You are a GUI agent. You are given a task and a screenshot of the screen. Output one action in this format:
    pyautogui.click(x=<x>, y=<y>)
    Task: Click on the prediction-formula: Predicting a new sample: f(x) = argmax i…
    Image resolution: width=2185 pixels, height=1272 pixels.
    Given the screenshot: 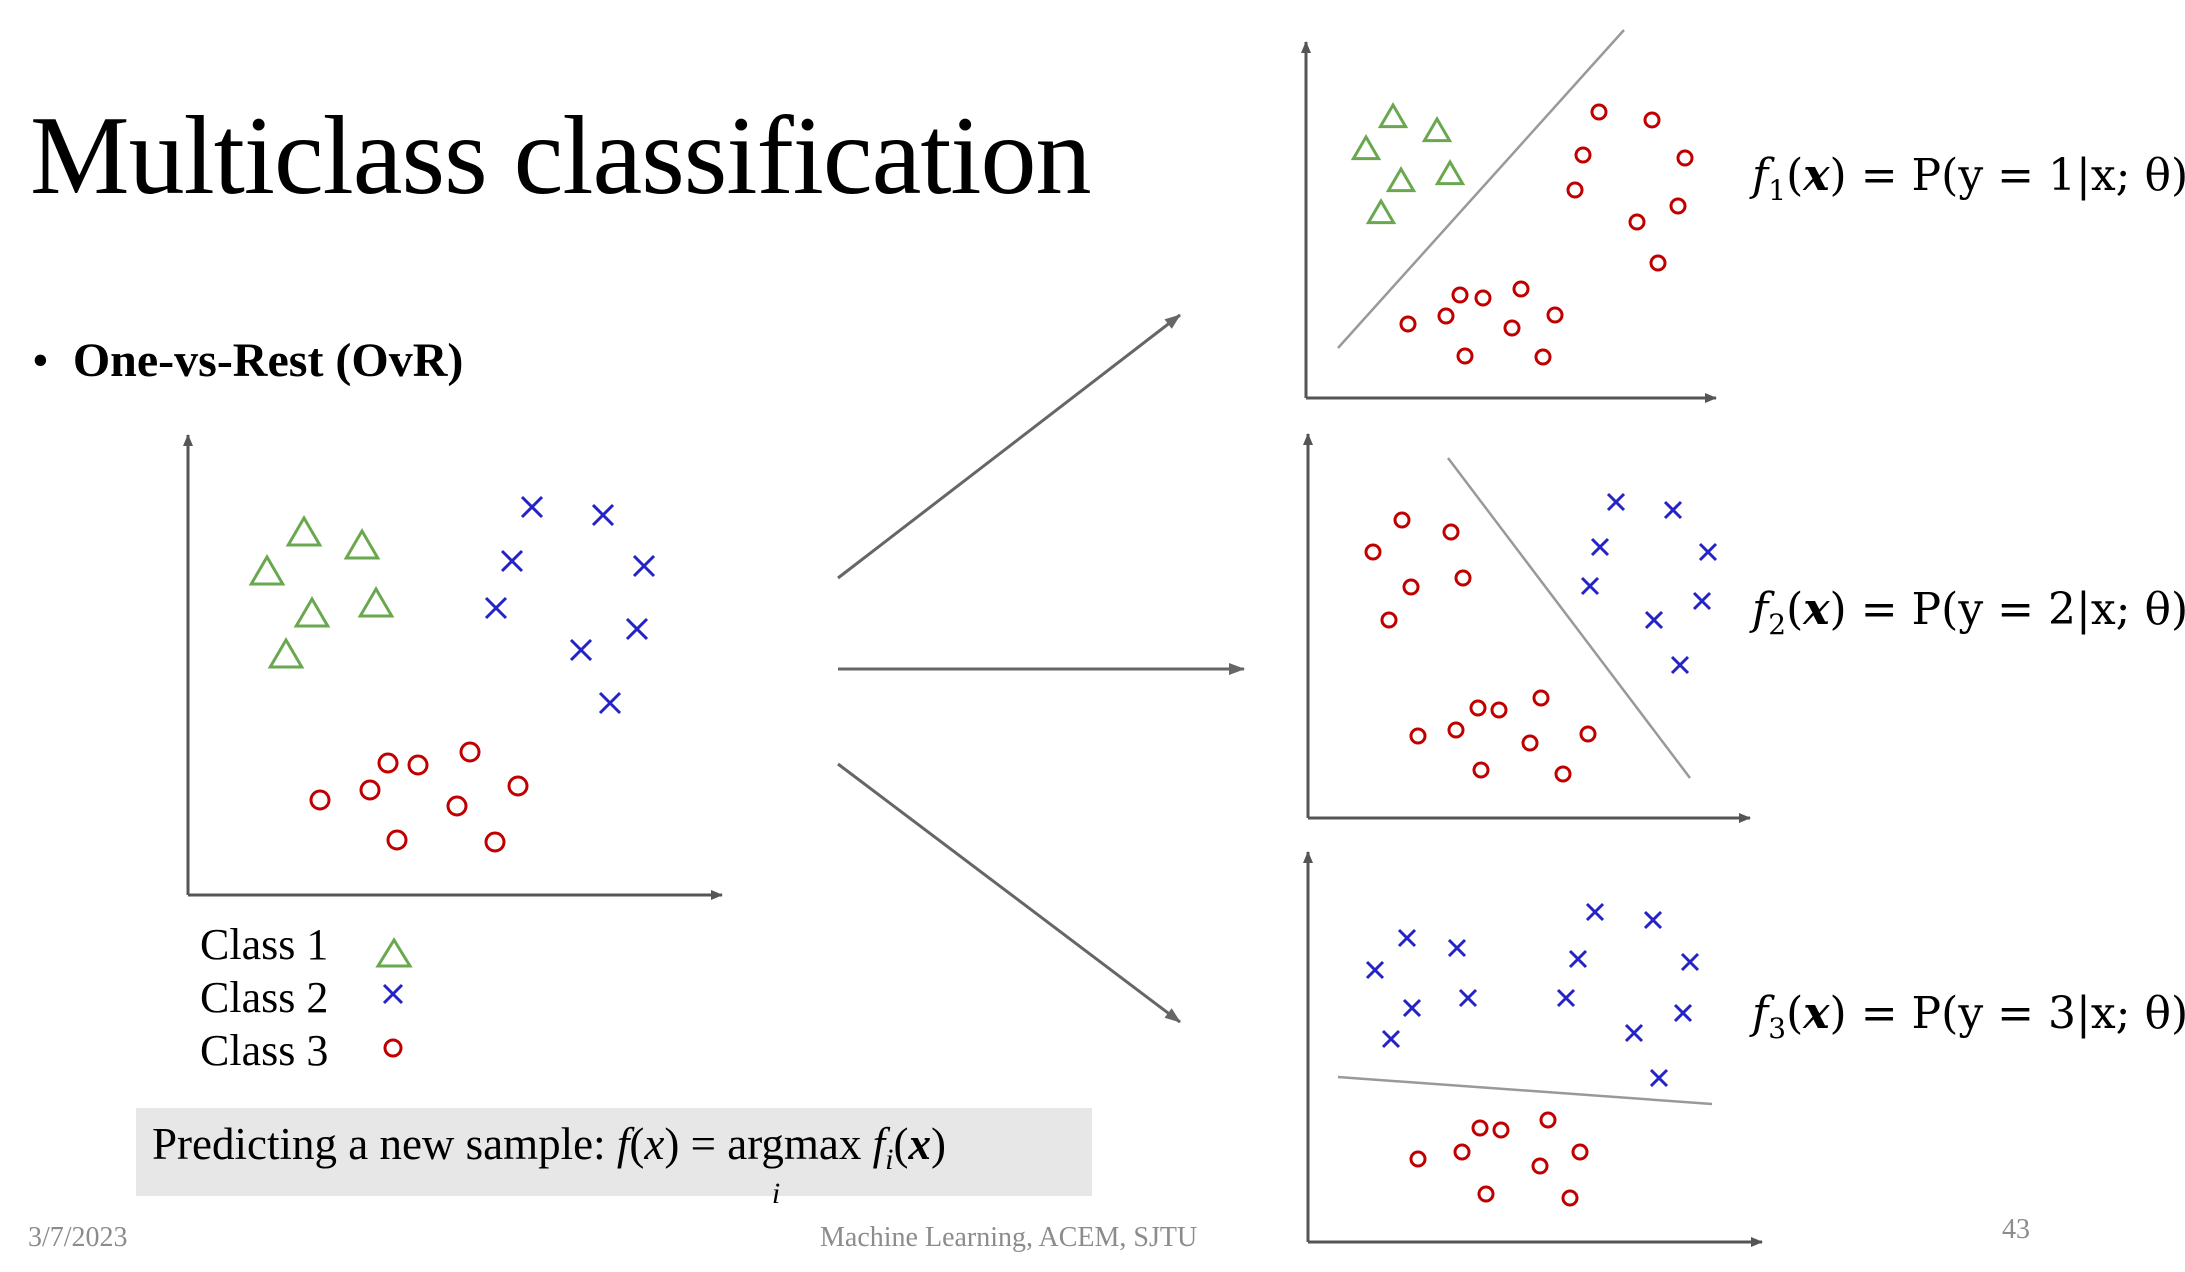 What is the action you would take?
    pyautogui.click(x=549, y=1164)
    